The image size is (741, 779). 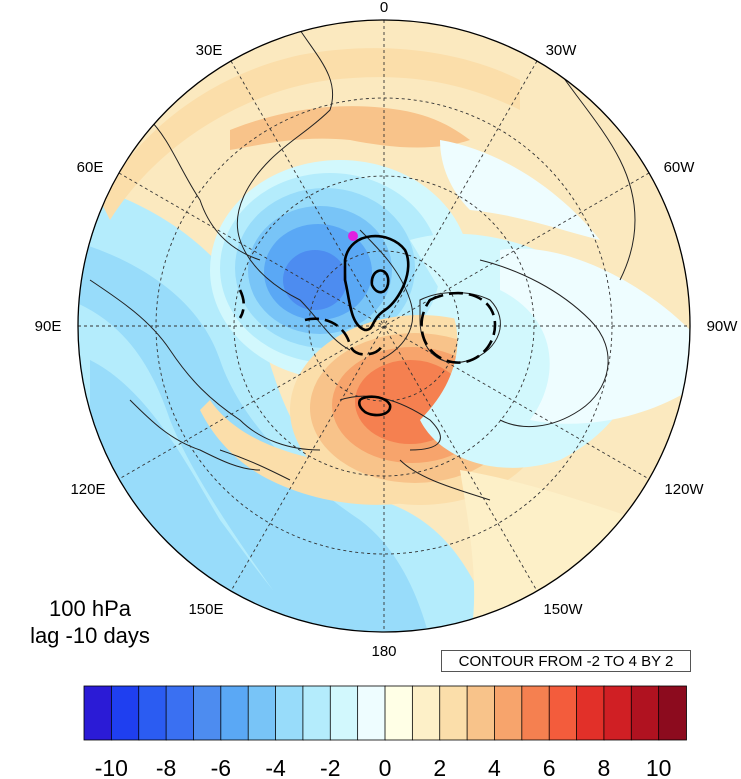 I want to click on lon-label-150w: 150W, so click(x=563, y=609).